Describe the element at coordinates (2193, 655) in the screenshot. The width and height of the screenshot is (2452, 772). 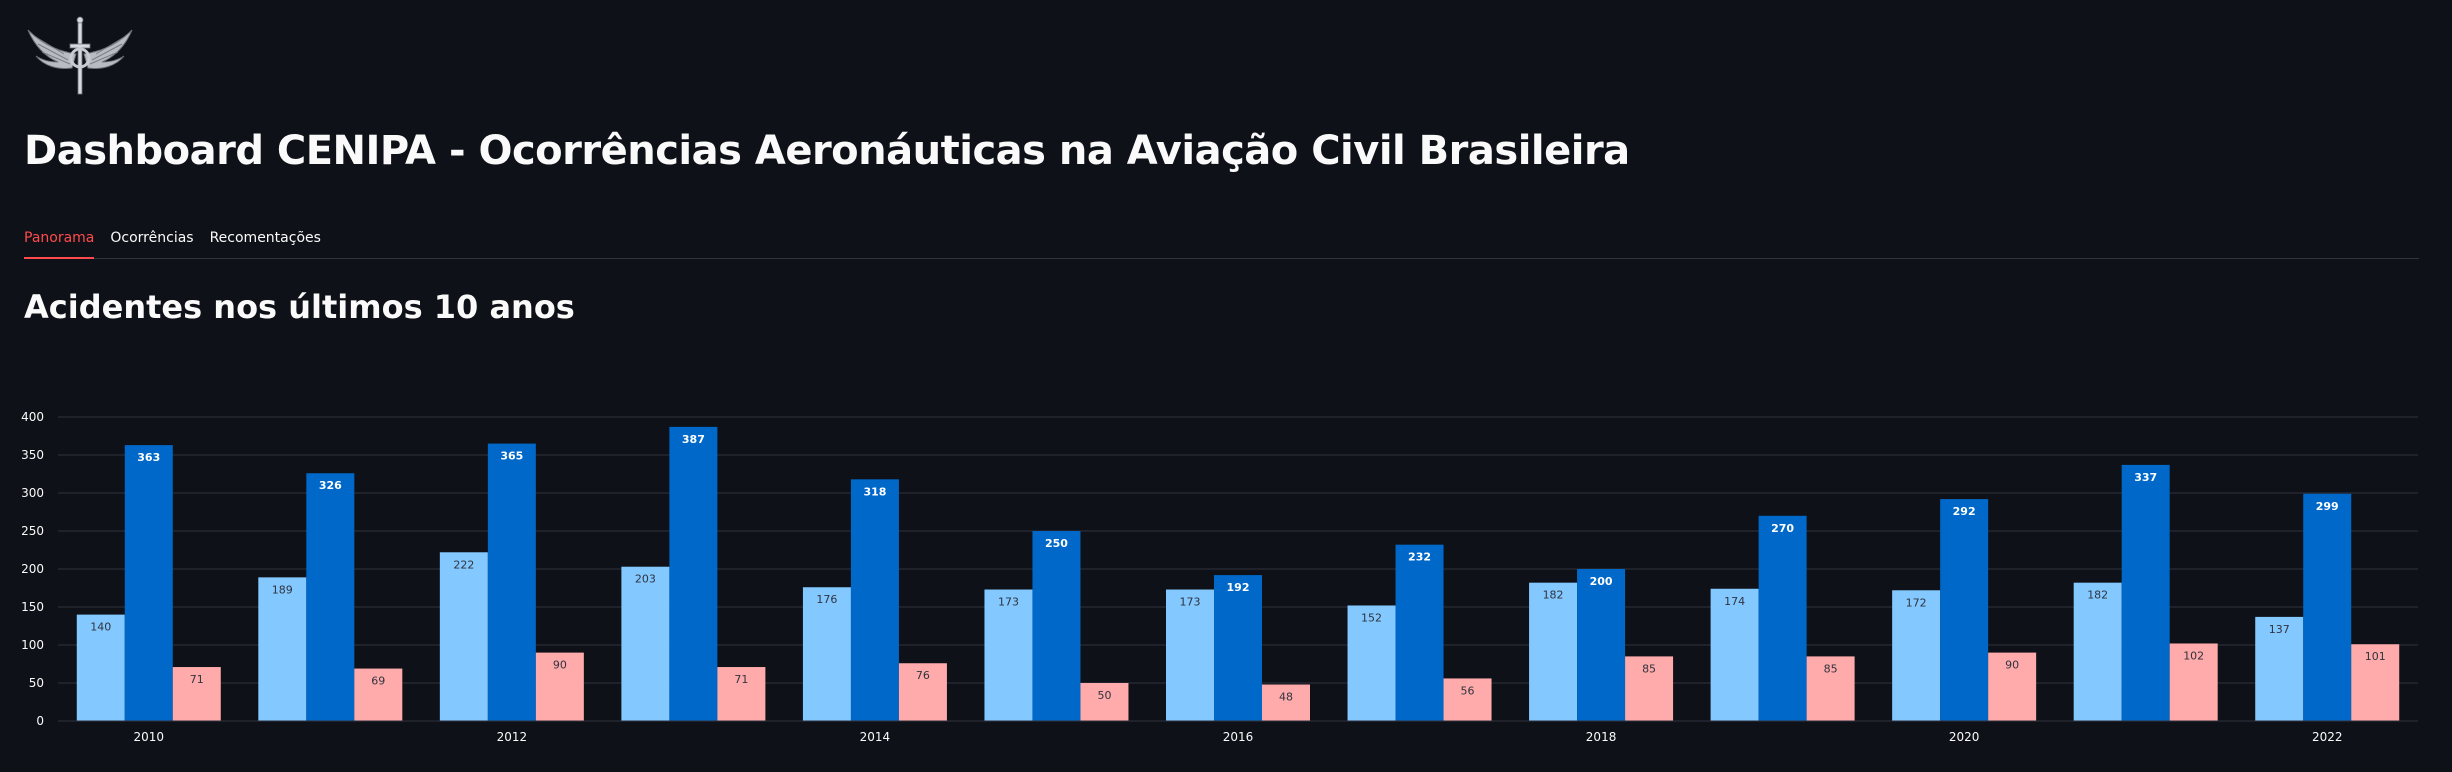
I see `data-label: 102` at that location.